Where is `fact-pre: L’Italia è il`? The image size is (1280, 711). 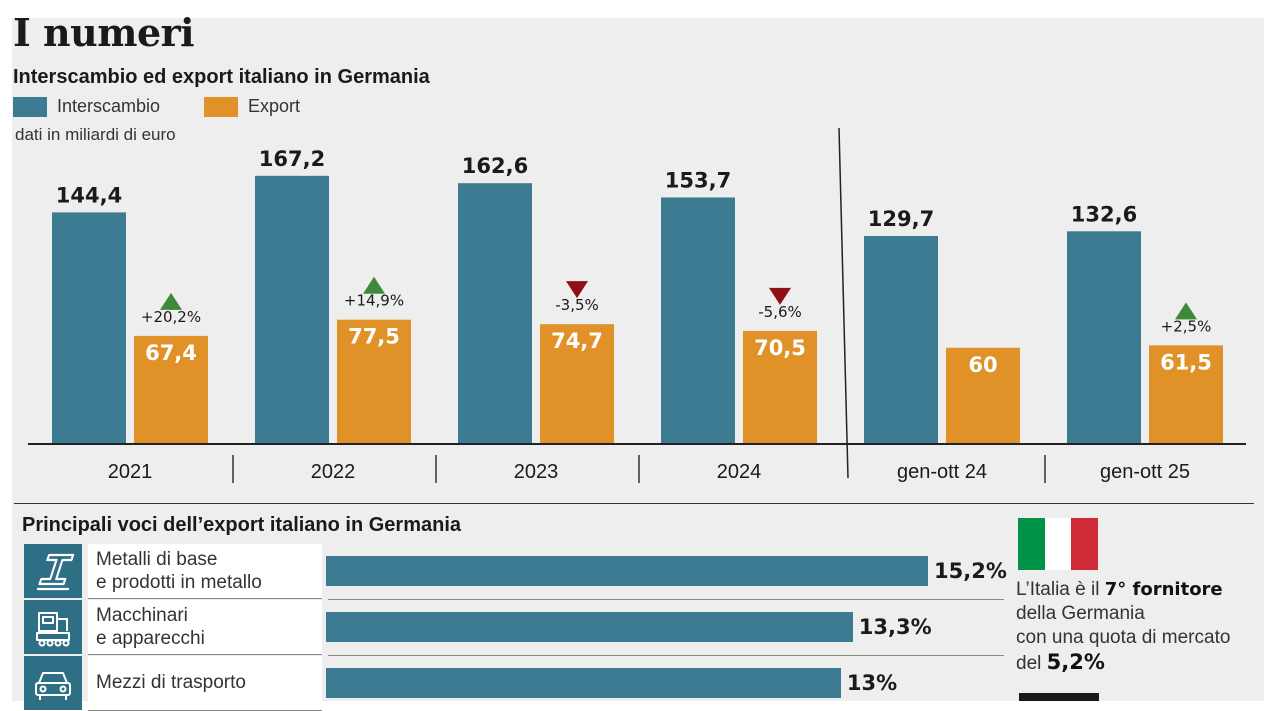 fact-pre: L’Italia è il is located at coordinates (1060, 589).